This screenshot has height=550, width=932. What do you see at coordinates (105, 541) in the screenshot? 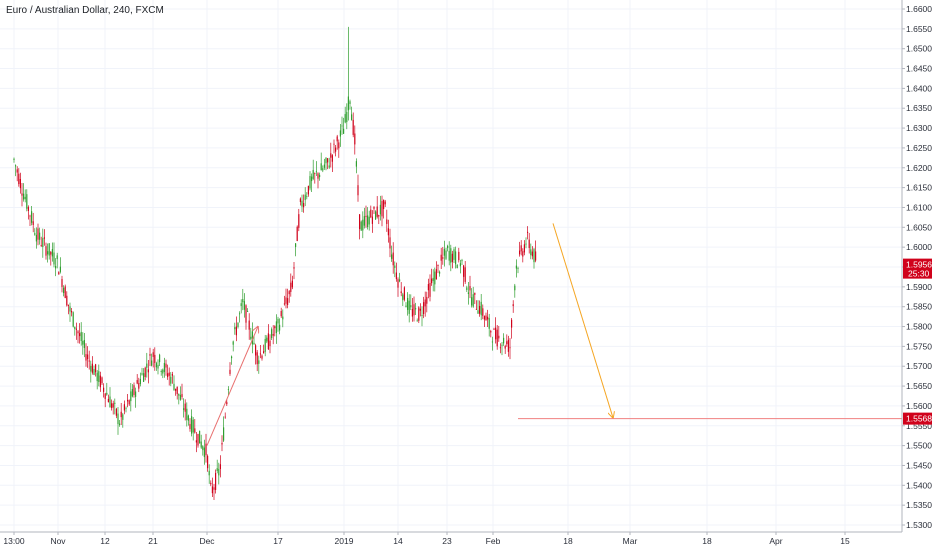
I see `time-tick-label: 12` at bounding box center [105, 541].